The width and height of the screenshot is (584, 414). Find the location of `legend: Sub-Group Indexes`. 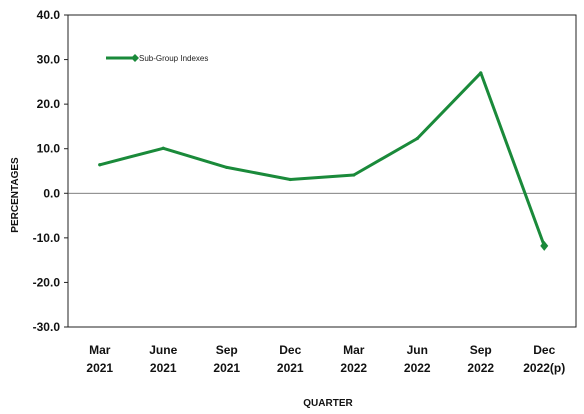

legend: Sub-Group Indexes is located at coordinates (157, 58).